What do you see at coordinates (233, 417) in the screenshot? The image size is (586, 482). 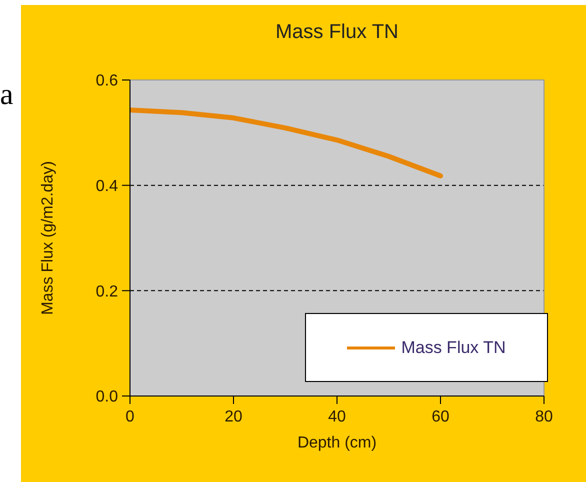 I see `x-tick-label: 20` at bounding box center [233, 417].